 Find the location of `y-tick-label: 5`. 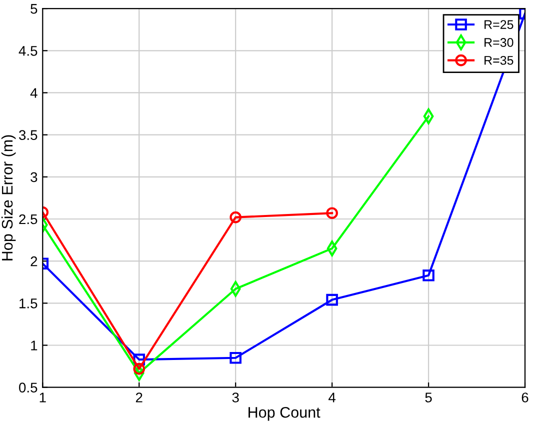

y-tick-label: 5 is located at coordinates (34, 9).